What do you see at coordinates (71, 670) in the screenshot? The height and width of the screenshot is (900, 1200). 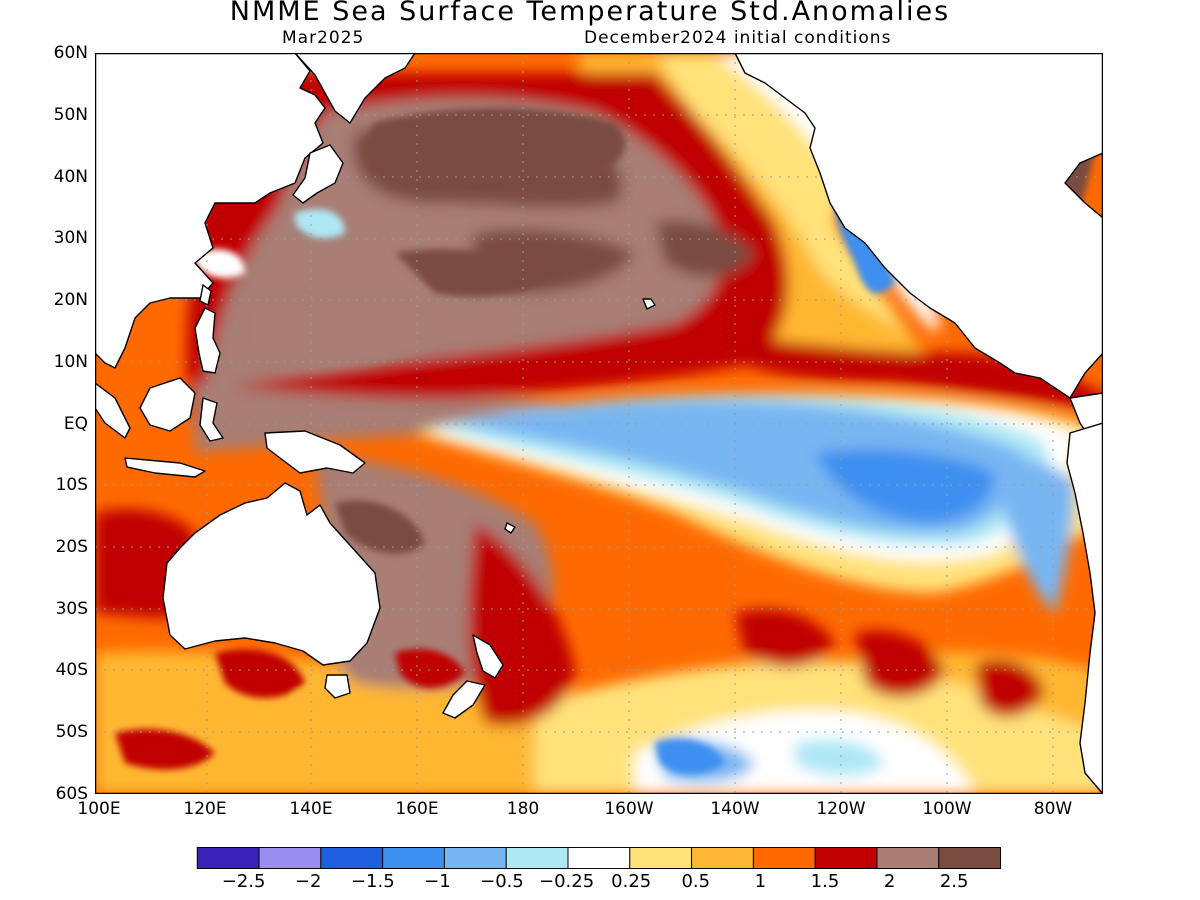 I see `lat-label-40s: 40S` at bounding box center [71, 670].